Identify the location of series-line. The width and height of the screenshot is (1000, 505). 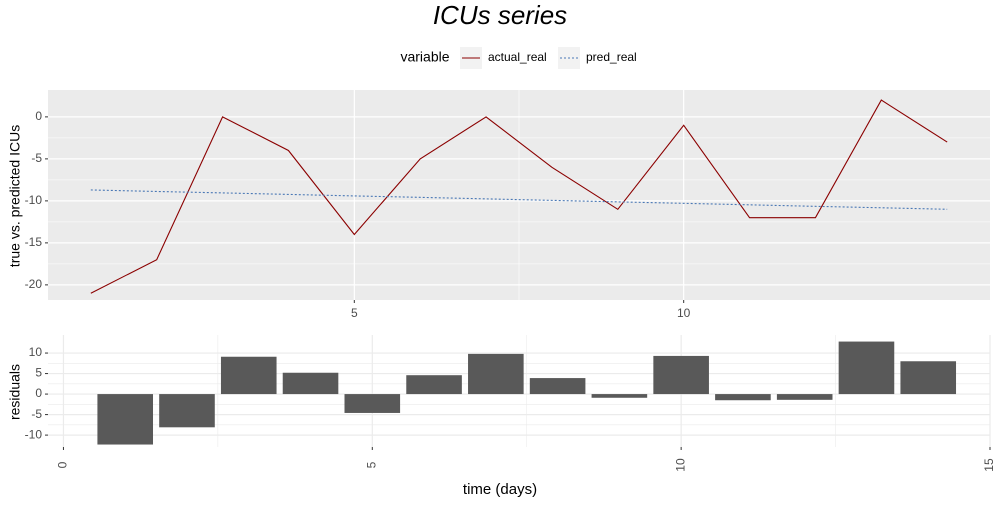
(519, 199).